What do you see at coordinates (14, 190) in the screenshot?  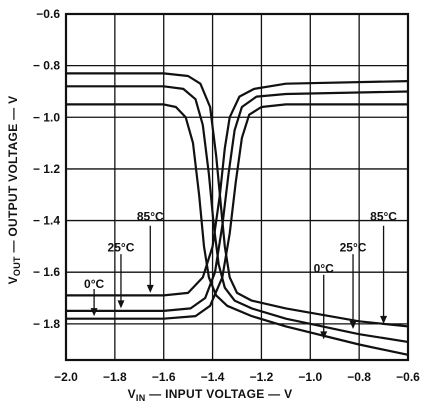 I see `y-axis-title: VOUT — OUTPUT VOLTAGE — V` at bounding box center [14, 190].